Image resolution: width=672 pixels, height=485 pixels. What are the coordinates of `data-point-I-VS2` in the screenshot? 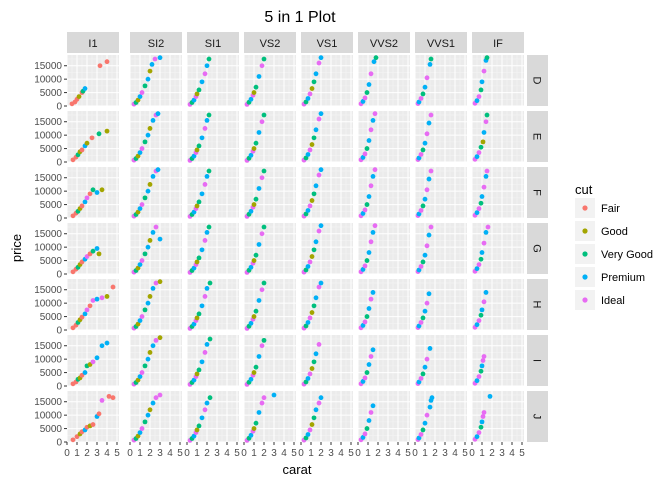 It's located at (256, 367).